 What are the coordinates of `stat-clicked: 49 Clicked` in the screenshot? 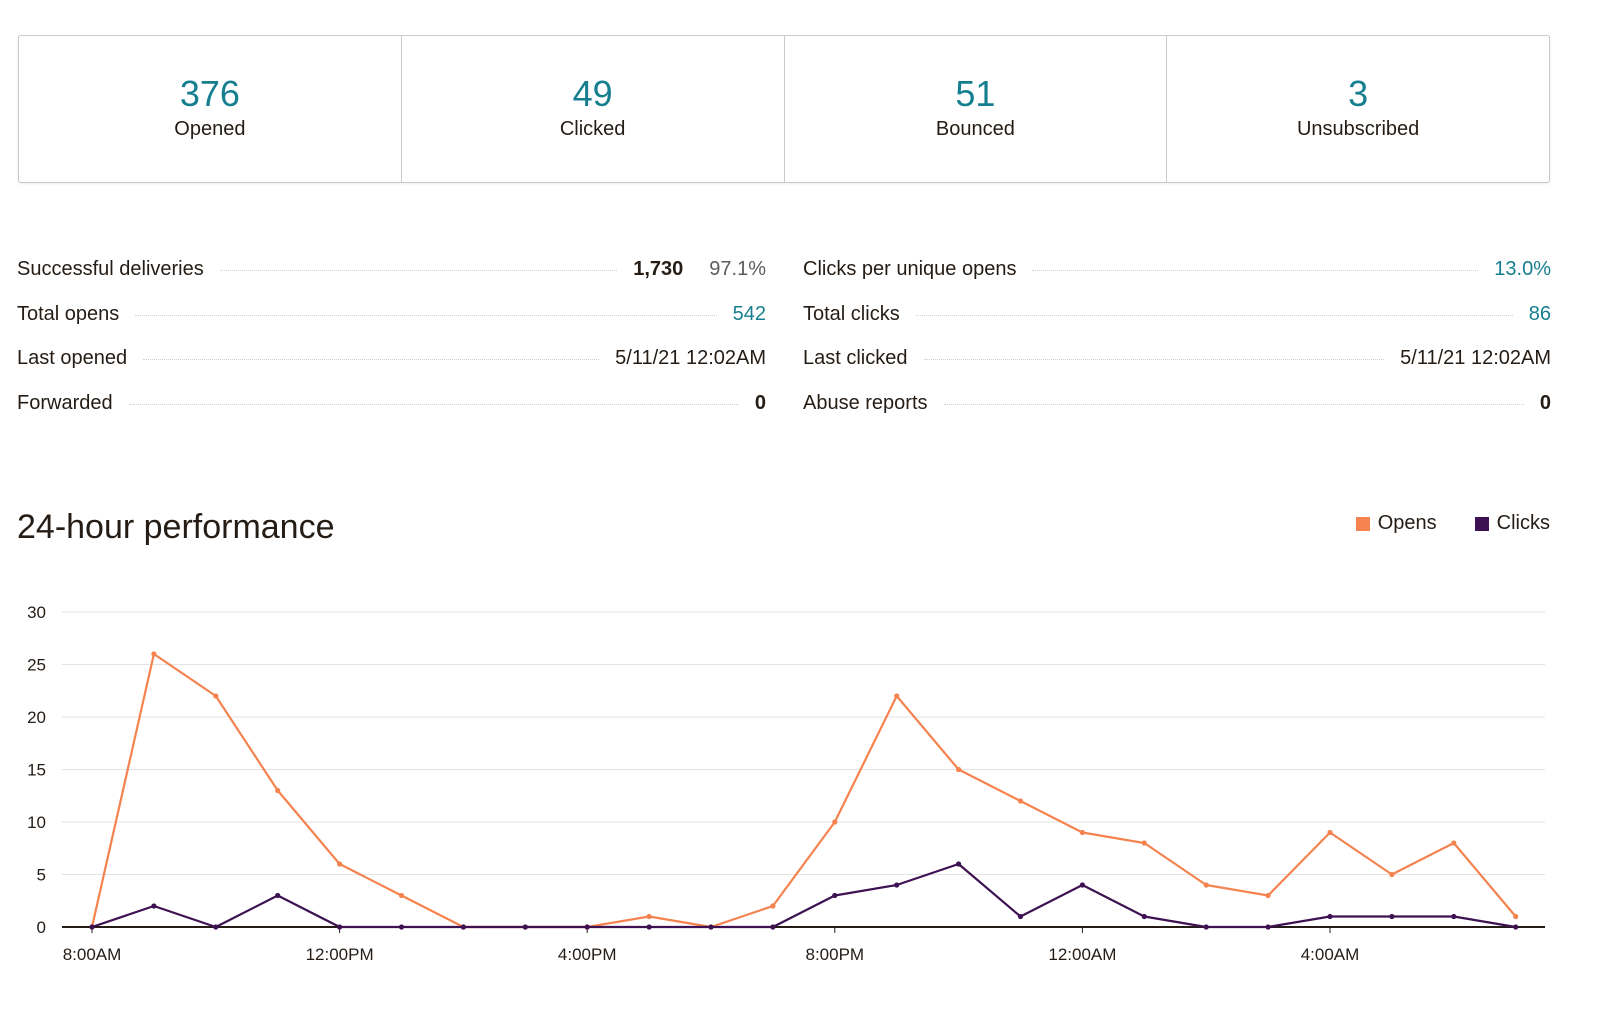 It's located at (593, 109).